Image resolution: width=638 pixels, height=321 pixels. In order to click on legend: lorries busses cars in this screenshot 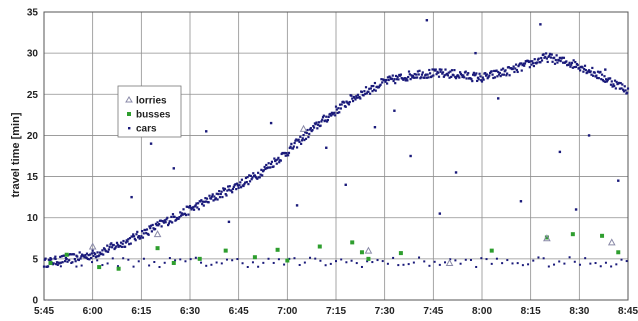, I will do `click(149, 111)`.